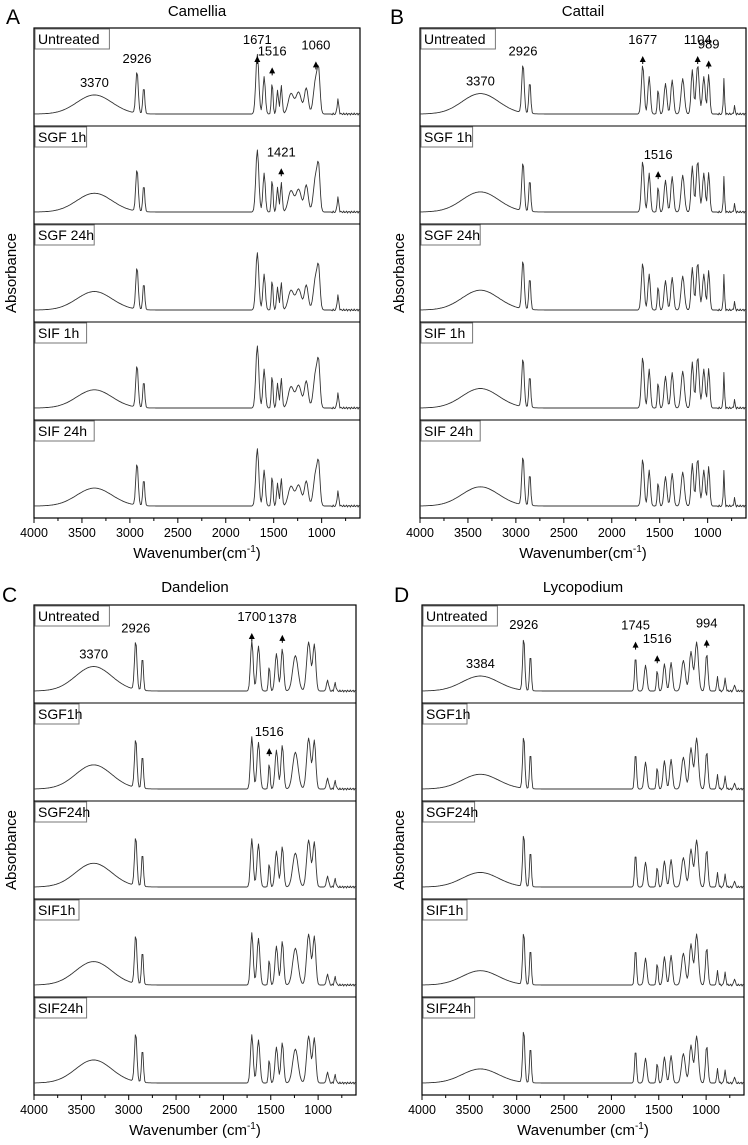  Describe the element at coordinates (190, 553) in the screenshot. I see `x-axis-label-main: Wavenumber(cm` at that location.